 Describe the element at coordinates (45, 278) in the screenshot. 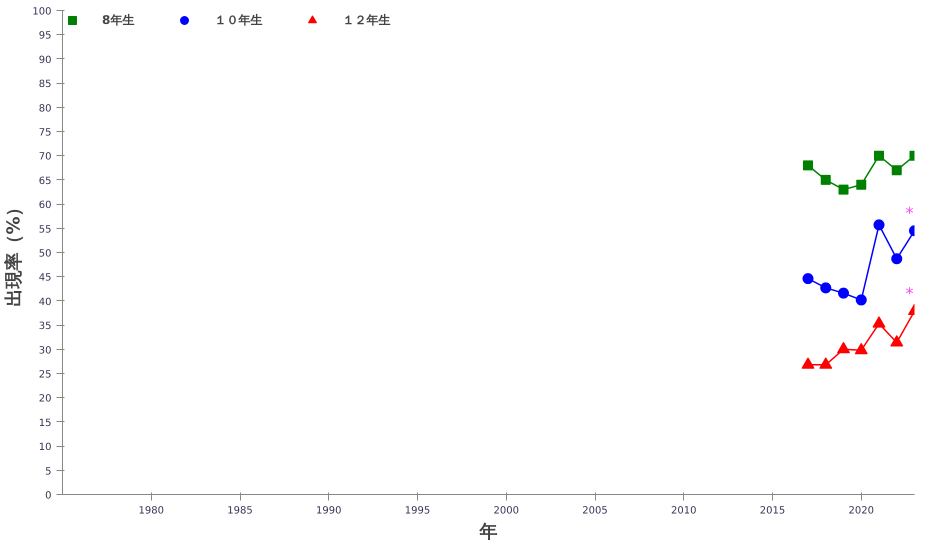

I see `y-tick-label: 45` at that location.